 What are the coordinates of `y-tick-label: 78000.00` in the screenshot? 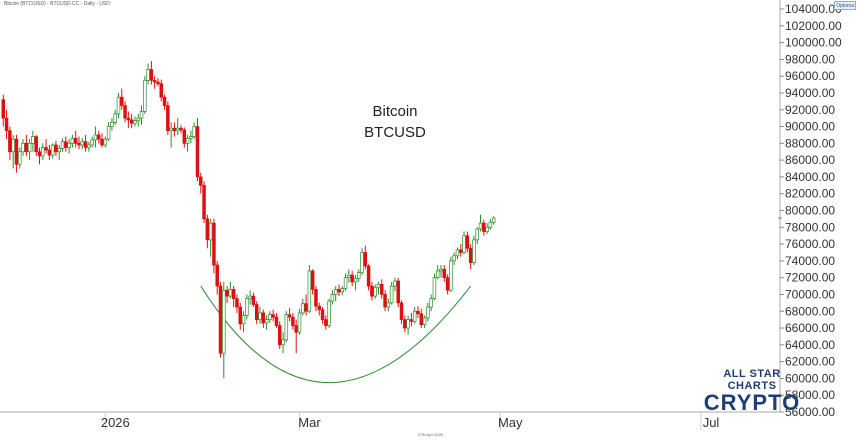 It's located at (810, 227).